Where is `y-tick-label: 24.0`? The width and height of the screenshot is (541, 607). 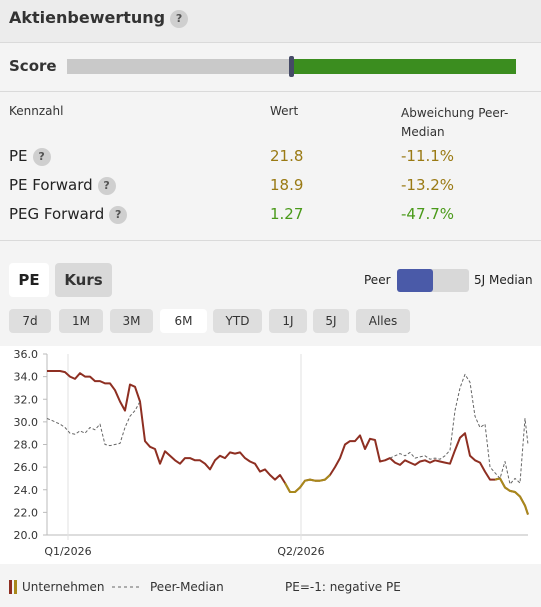
y-tick-label: 24.0 is located at coordinates (26, 490).